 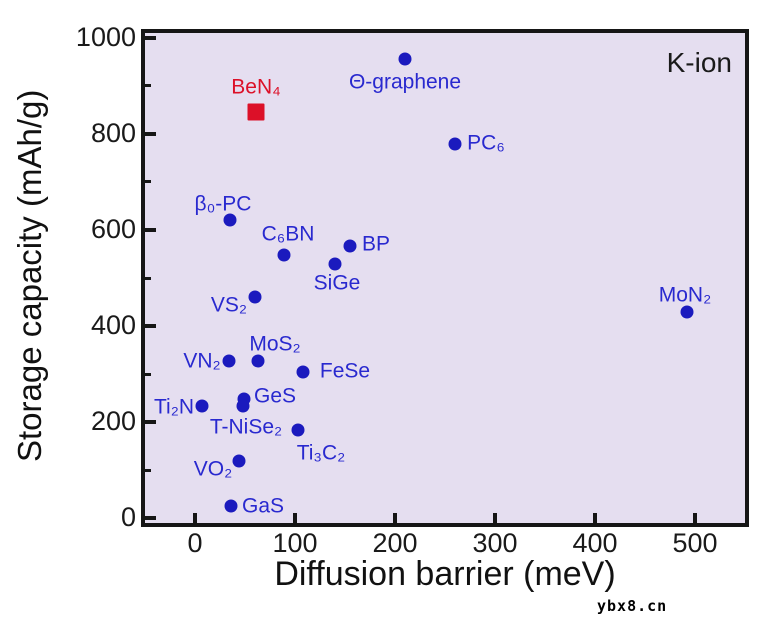 I want to click on data-point-label: VS₂, so click(x=229, y=305).